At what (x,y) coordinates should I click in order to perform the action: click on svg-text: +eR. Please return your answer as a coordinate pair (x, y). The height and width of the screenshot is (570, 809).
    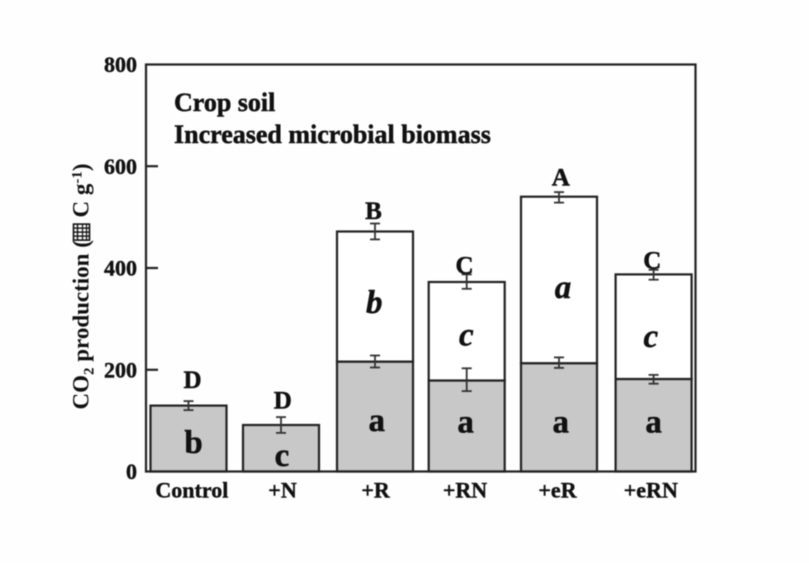
    Looking at the image, I should click on (557, 489).